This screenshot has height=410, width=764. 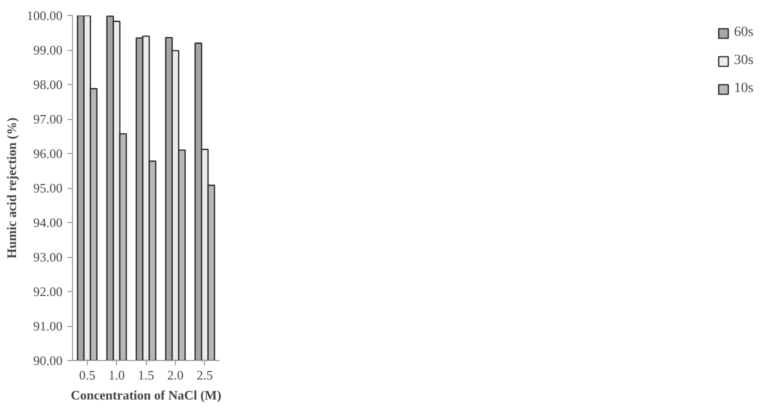 I want to click on x-tick-label: 2.0, so click(x=175, y=375).